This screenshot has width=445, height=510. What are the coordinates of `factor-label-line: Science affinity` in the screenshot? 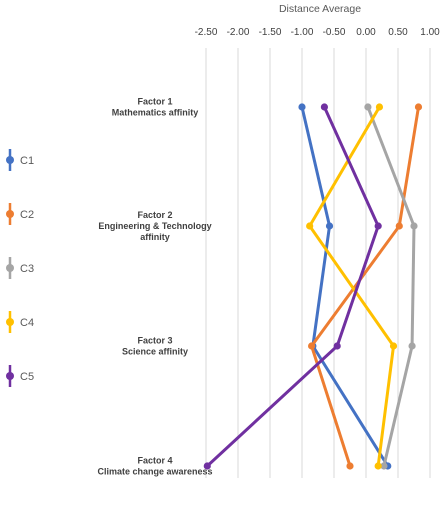 It's located at (155, 352).